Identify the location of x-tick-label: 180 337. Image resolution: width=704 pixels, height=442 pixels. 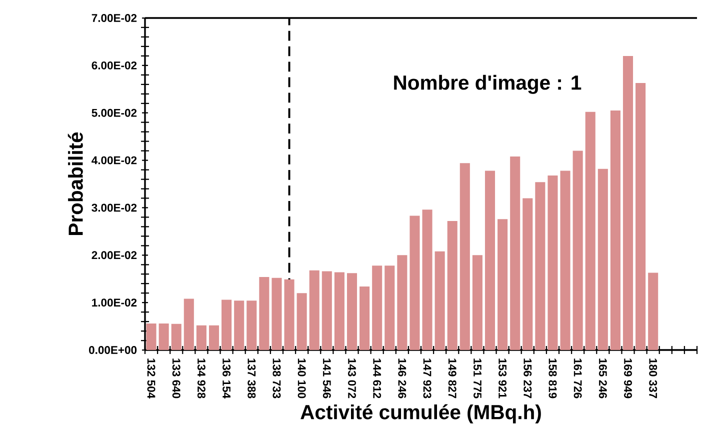
(653, 378).